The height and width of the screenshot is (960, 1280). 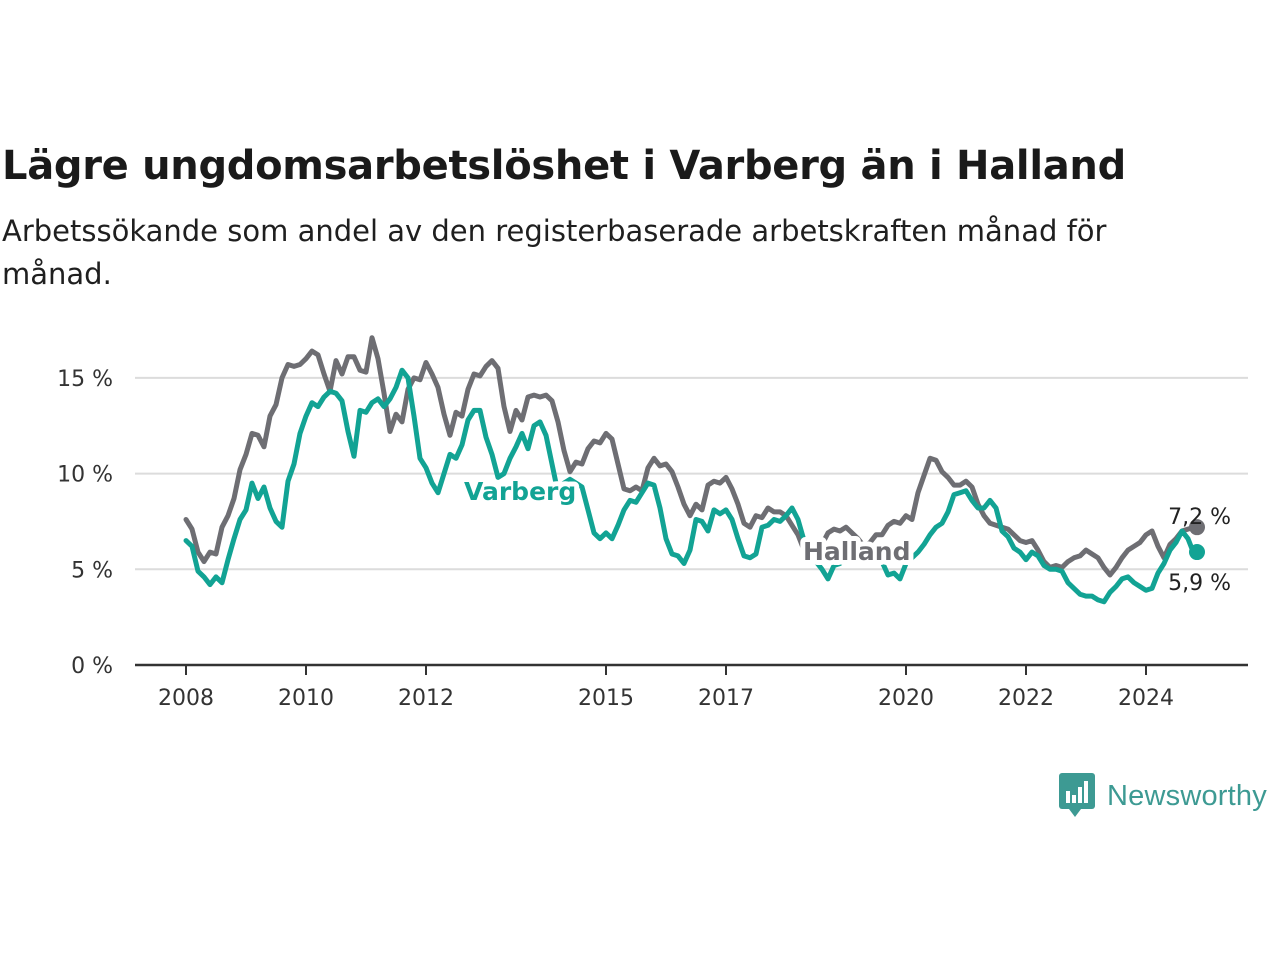 I want to click on y-axis: 0 % 5 % 10 % 15 %, so click(x=85, y=523).